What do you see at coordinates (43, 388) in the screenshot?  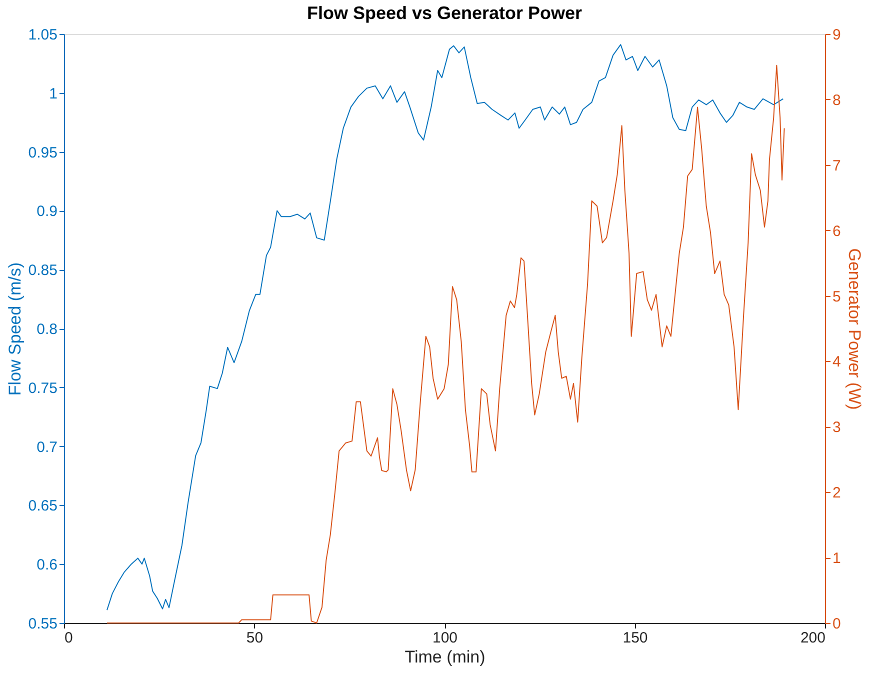 I see `y-tick-label: 0.75` at bounding box center [43, 388].